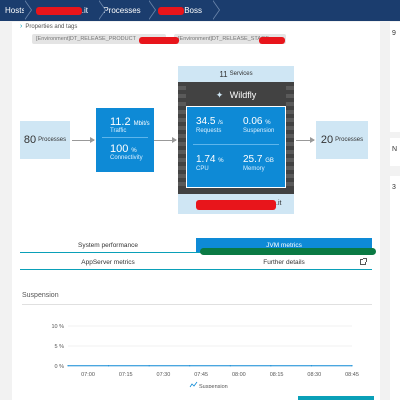 The width and height of the screenshot is (400, 400). Describe the element at coordinates (21, 26) in the screenshot. I see `chevron-right-icon: ›` at that location.